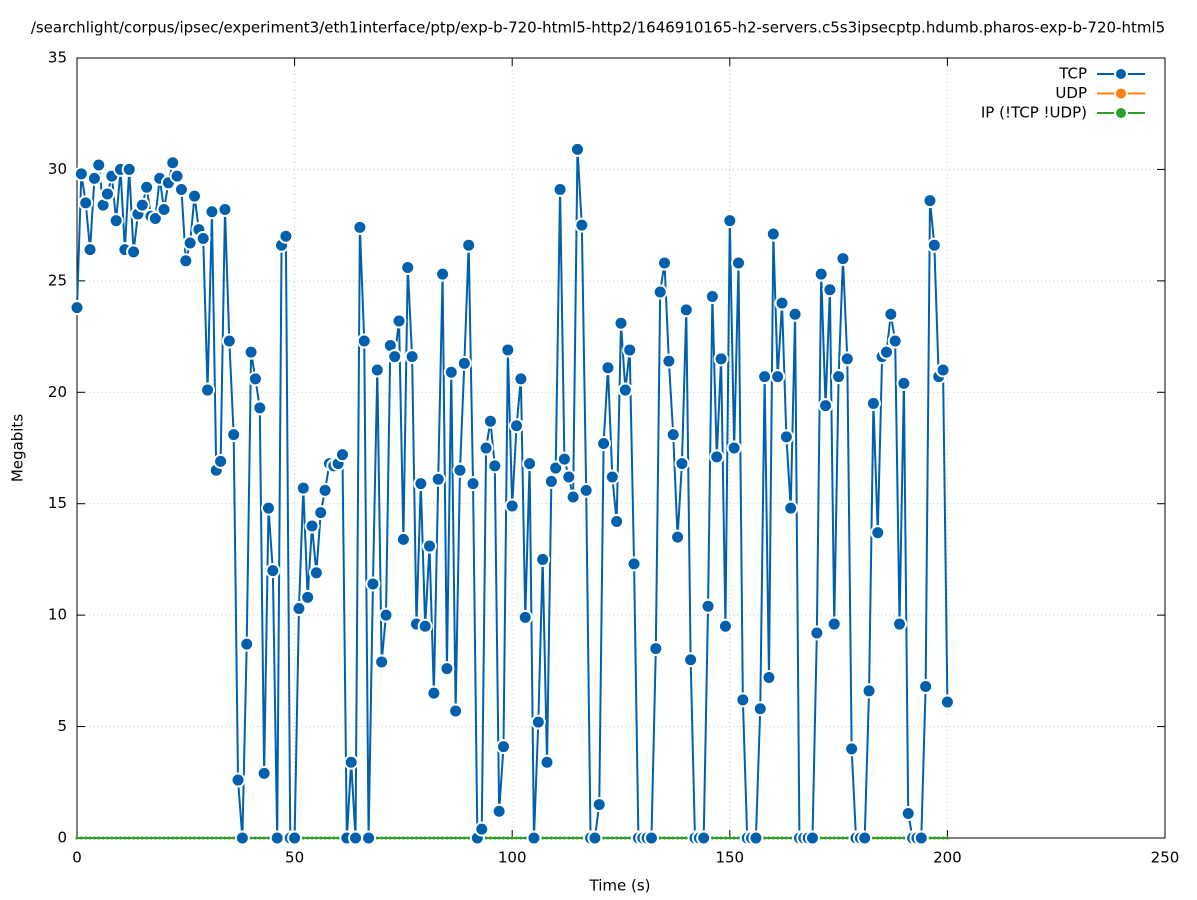 This screenshot has width=1197, height=900. I want to click on y-tick-label: 5, so click(62, 726).